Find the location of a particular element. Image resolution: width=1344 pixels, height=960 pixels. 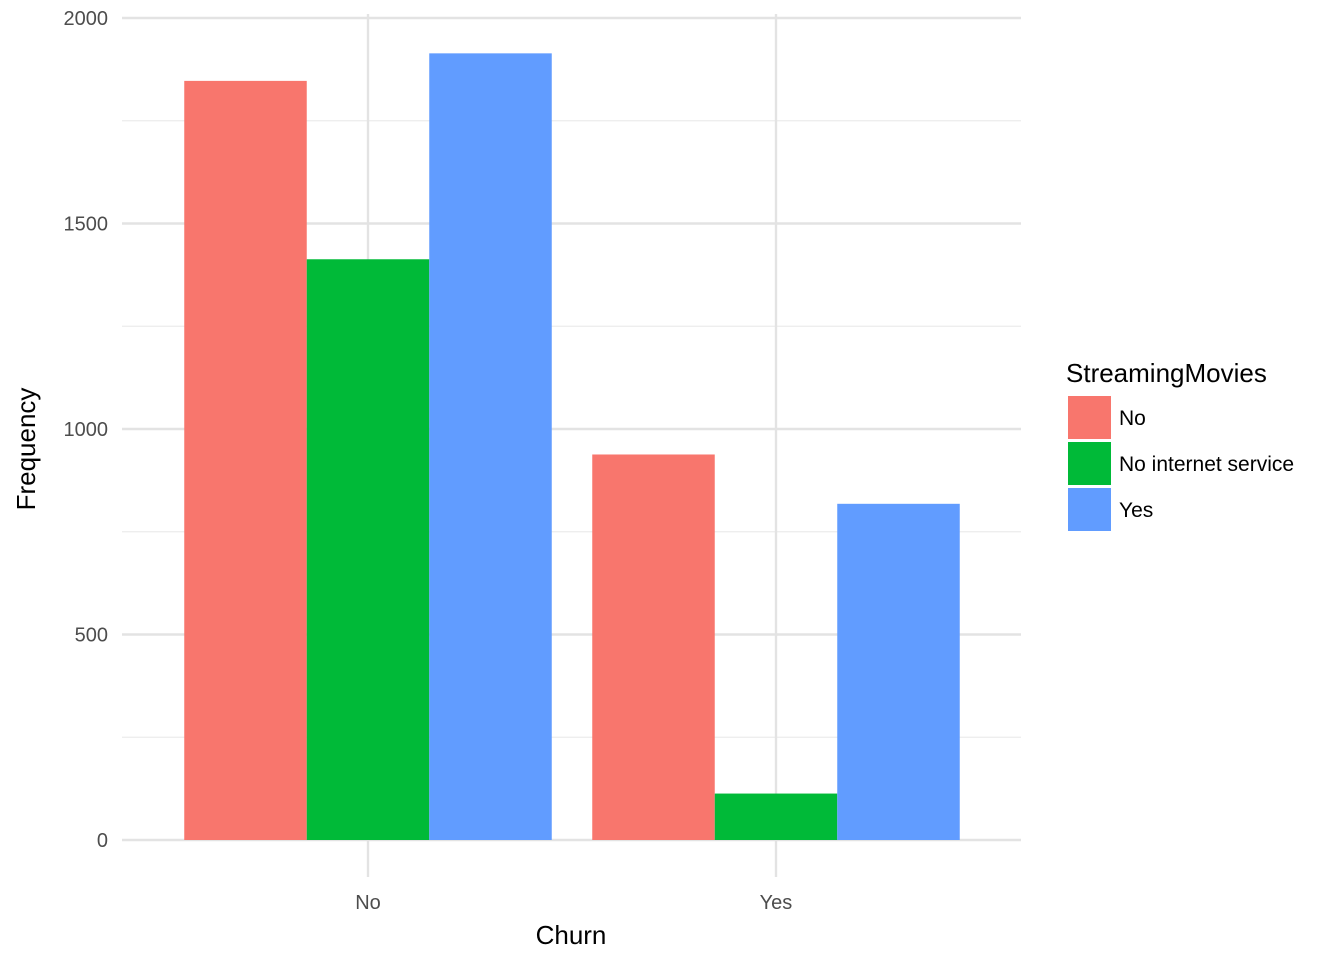

bar-yes-yes is located at coordinates (898, 671).